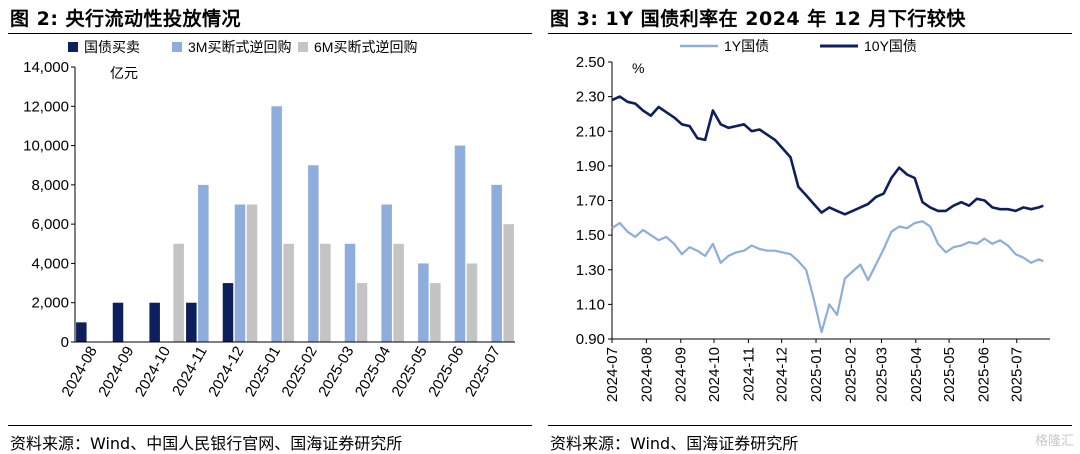 This screenshot has height=454, width=1080. I want to click on line-y-tick-label: 1.90, so click(590, 166).